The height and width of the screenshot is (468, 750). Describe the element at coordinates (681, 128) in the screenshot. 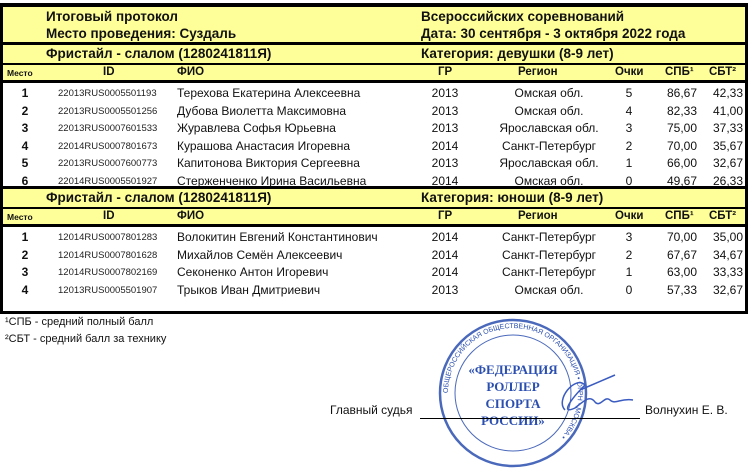

I see `cell-spb: 75,00` at that location.